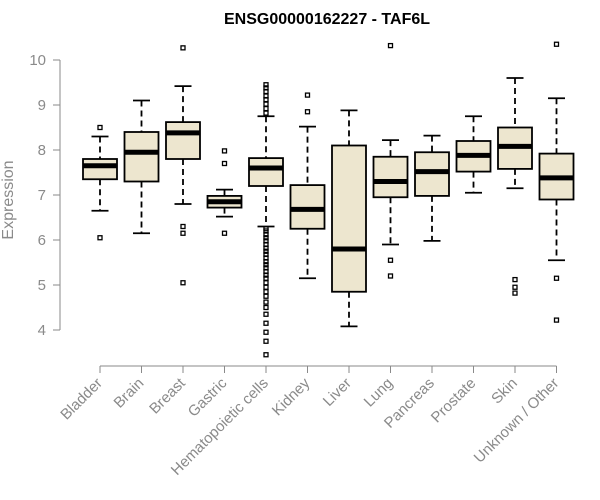 This screenshot has width=600, height=500. Describe the element at coordinates (42, 330) in the screenshot. I see `y-tick-label: 4` at that location.